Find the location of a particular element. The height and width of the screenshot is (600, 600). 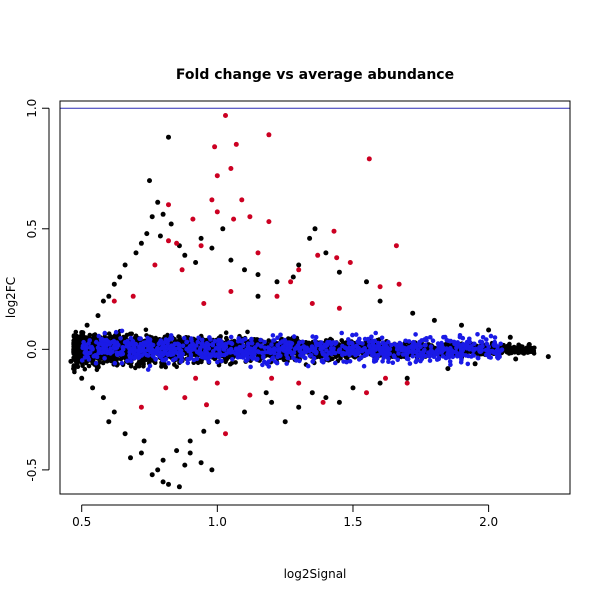

blue-cloud is located at coordinates (292, 350).